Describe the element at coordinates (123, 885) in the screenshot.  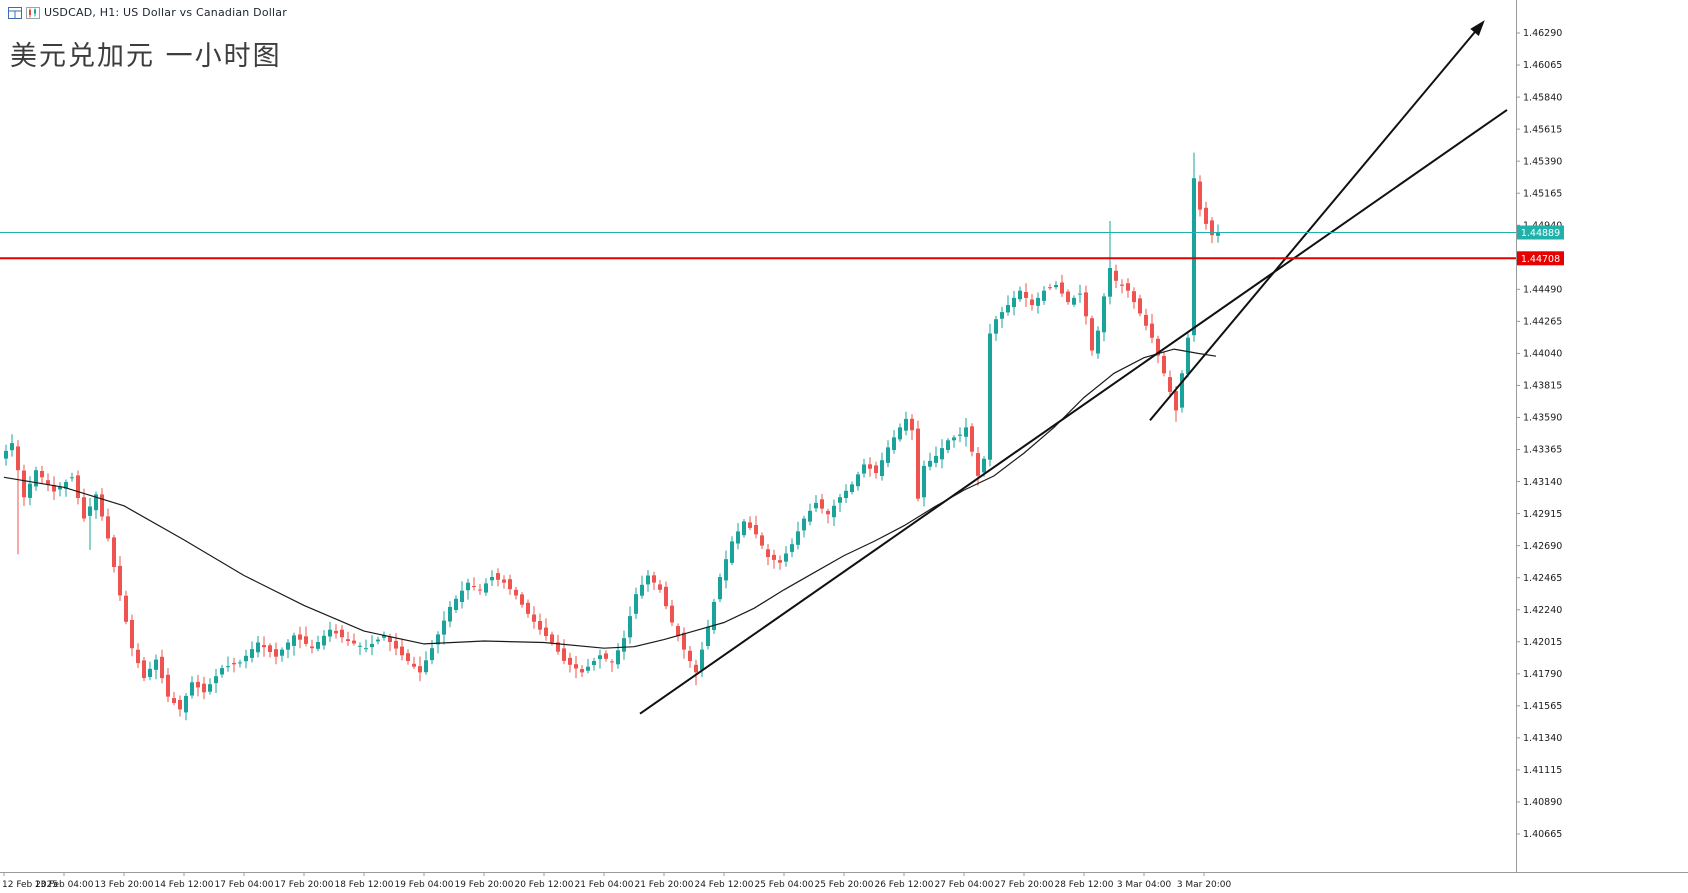
I see `time-tick-label: 13 Feb 20:00` at that location.